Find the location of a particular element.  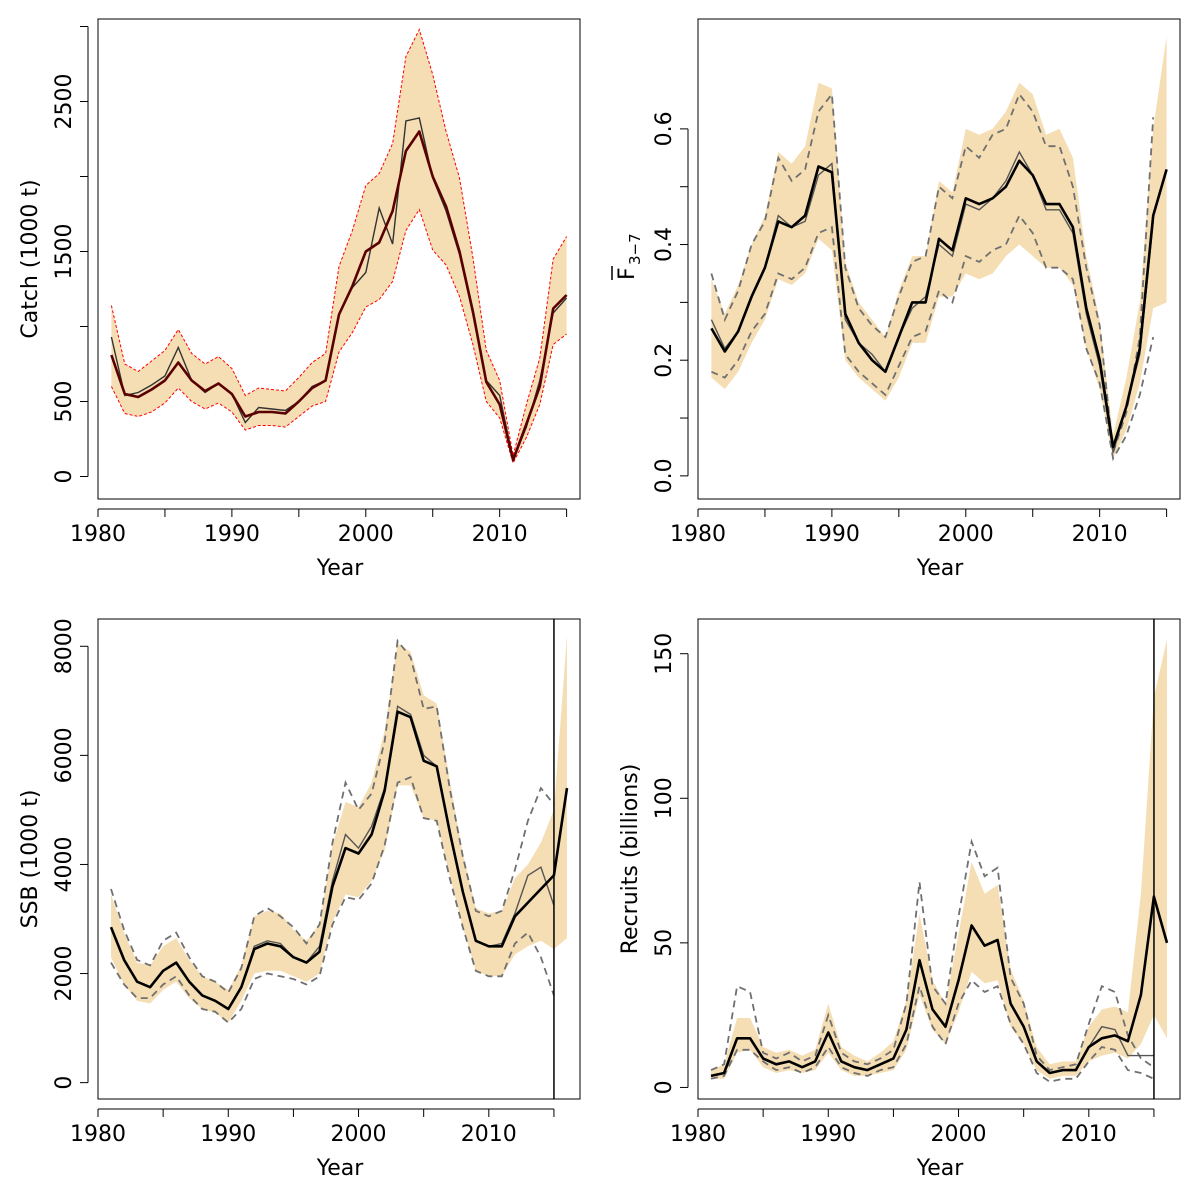

catch-x-tick-label-2000: 2000 is located at coordinates (366, 534).